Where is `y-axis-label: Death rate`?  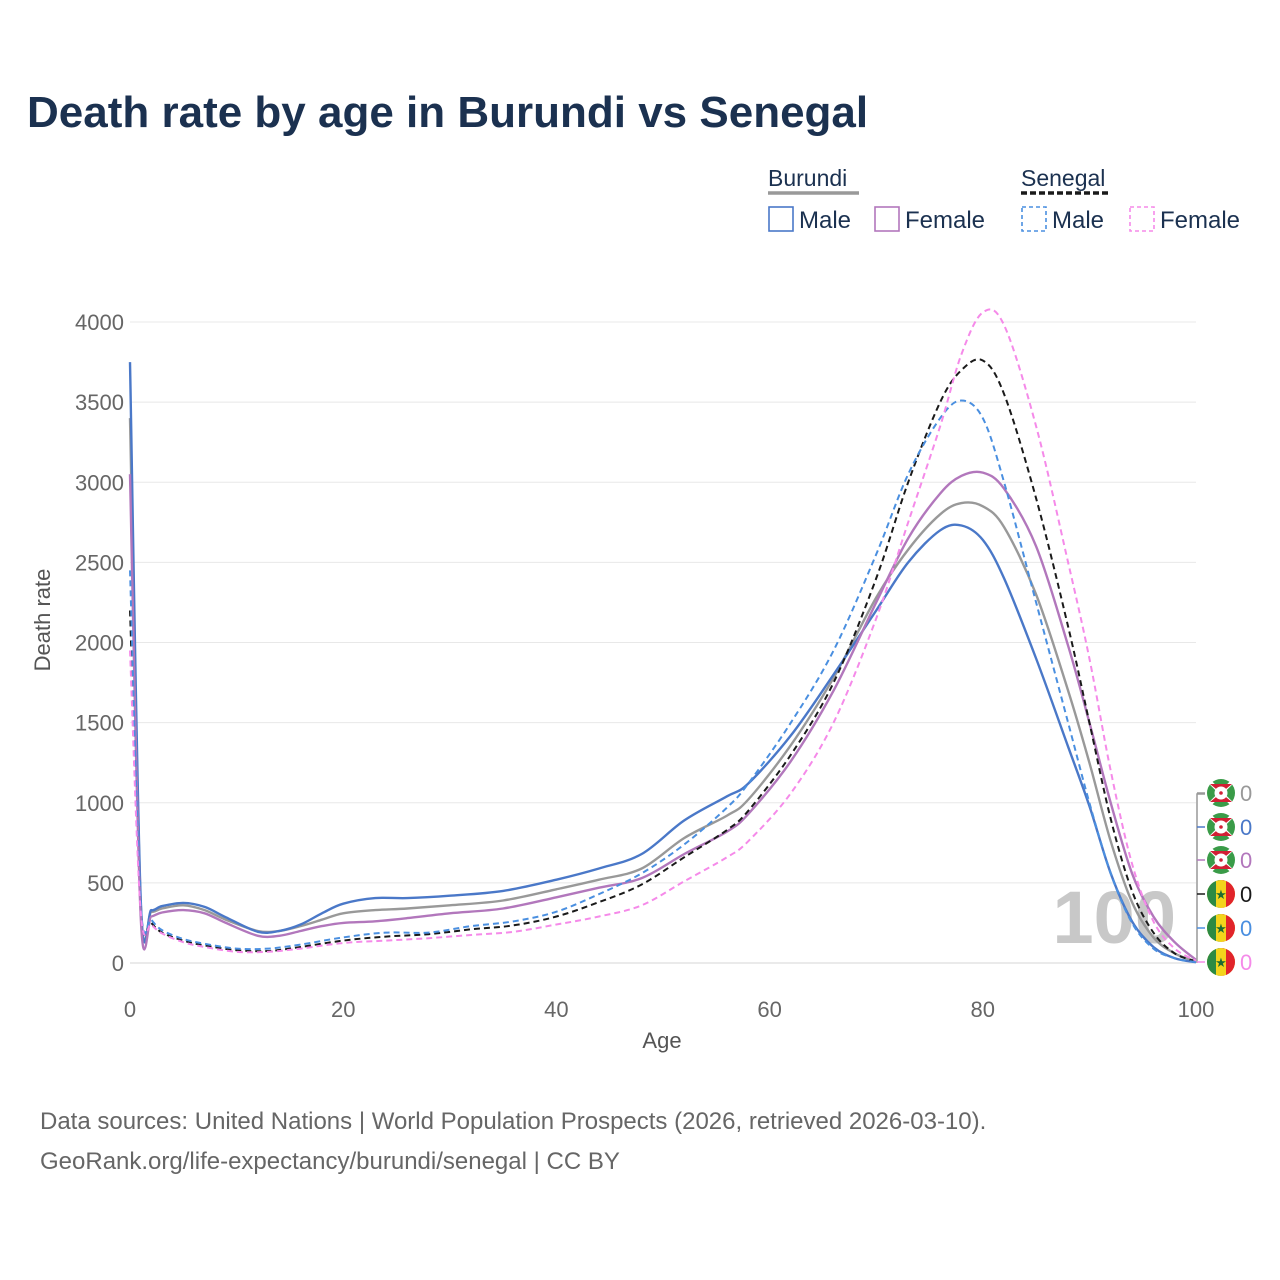
y-axis-label: Death rate is located at coordinates (42, 620).